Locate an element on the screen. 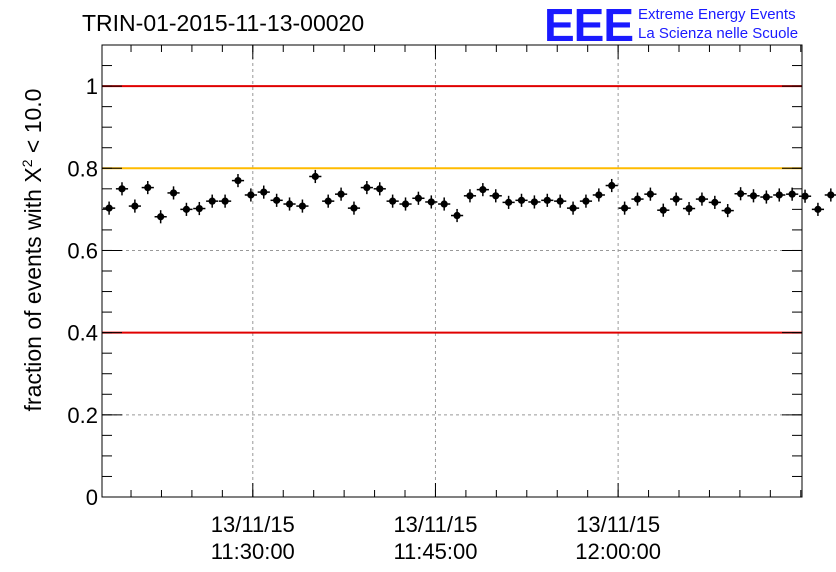 The width and height of the screenshot is (836, 572). y-tick-label: 0.4 is located at coordinates (82, 333).